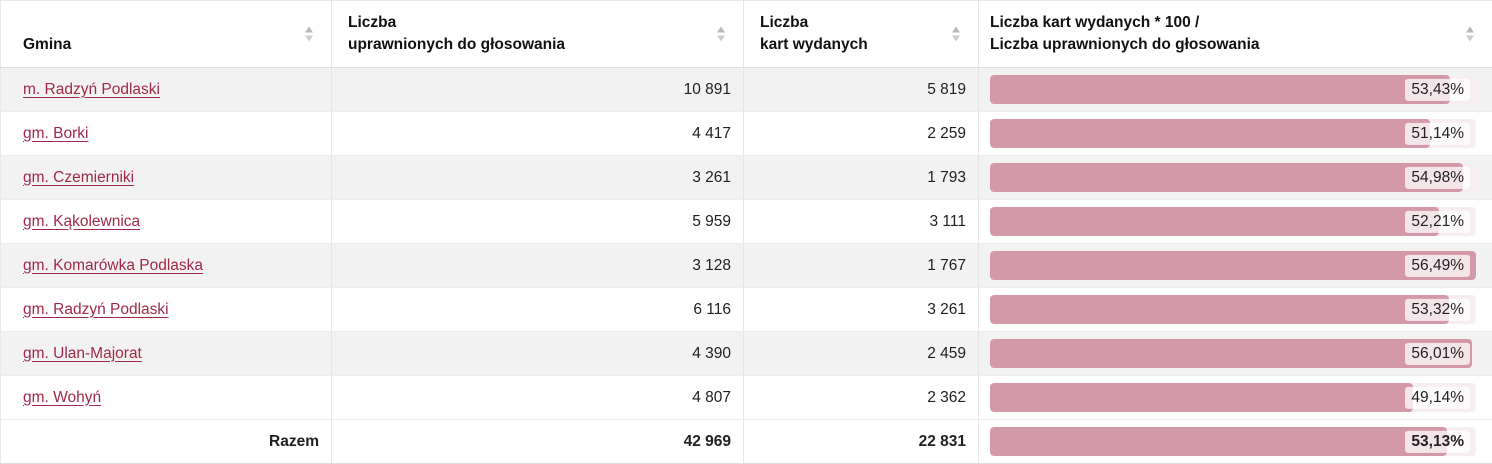 This screenshot has height=464, width=1492. What do you see at coordinates (538, 134) in the screenshot?
I see `uprawnieni-value: 4 417` at bounding box center [538, 134].